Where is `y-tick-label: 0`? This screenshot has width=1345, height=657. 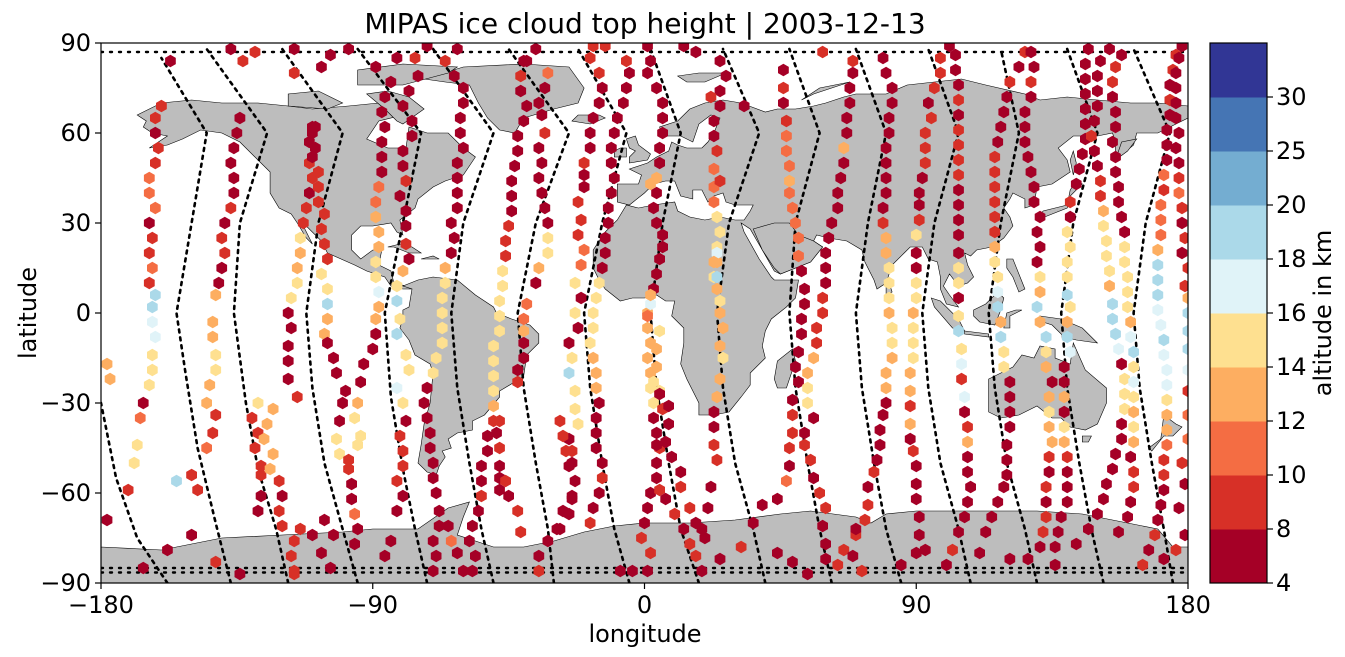 y-tick-label: 0 is located at coordinates (83, 313).